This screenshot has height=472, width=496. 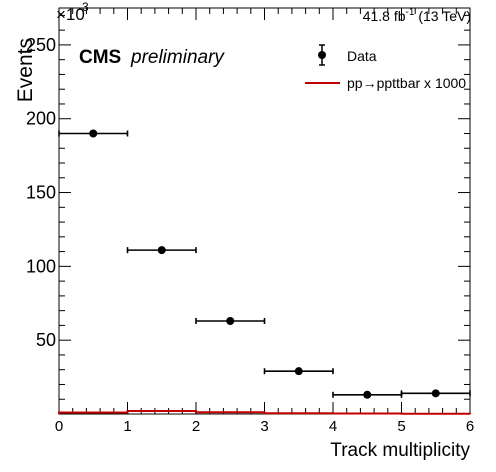 What do you see at coordinates (177, 57) in the screenshot?
I see `status-label: preliminary` at bounding box center [177, 57].